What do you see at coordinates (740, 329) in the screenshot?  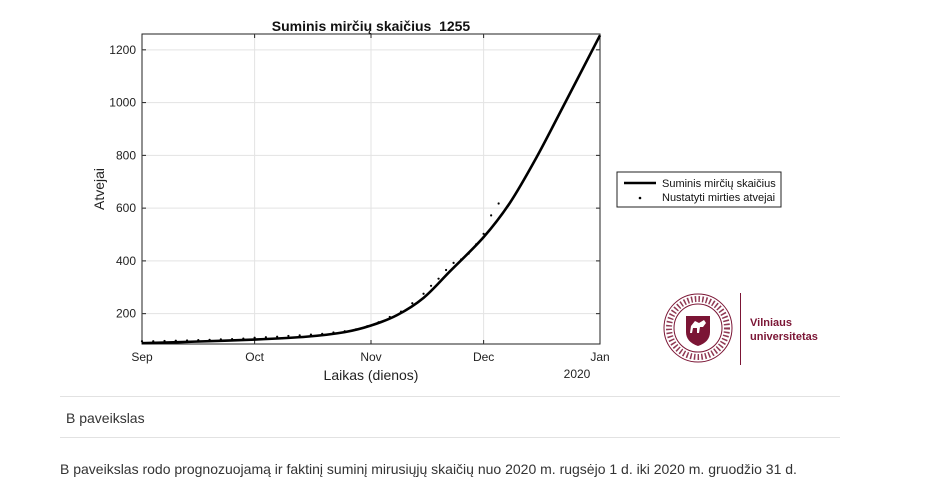 I see `logo-divider` at bounding box center [740, 329].